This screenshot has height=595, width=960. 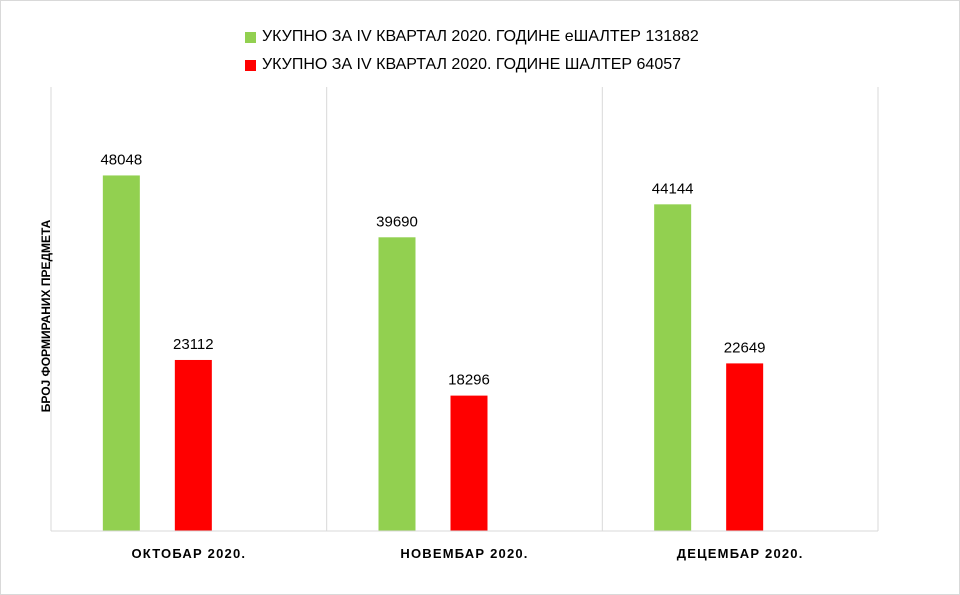 What do you see at coordinates (464, 553) in the screenshot?
I see `x-tick-label-1: НОВЕМБАР 2020.` at bounding box center [464, 553].